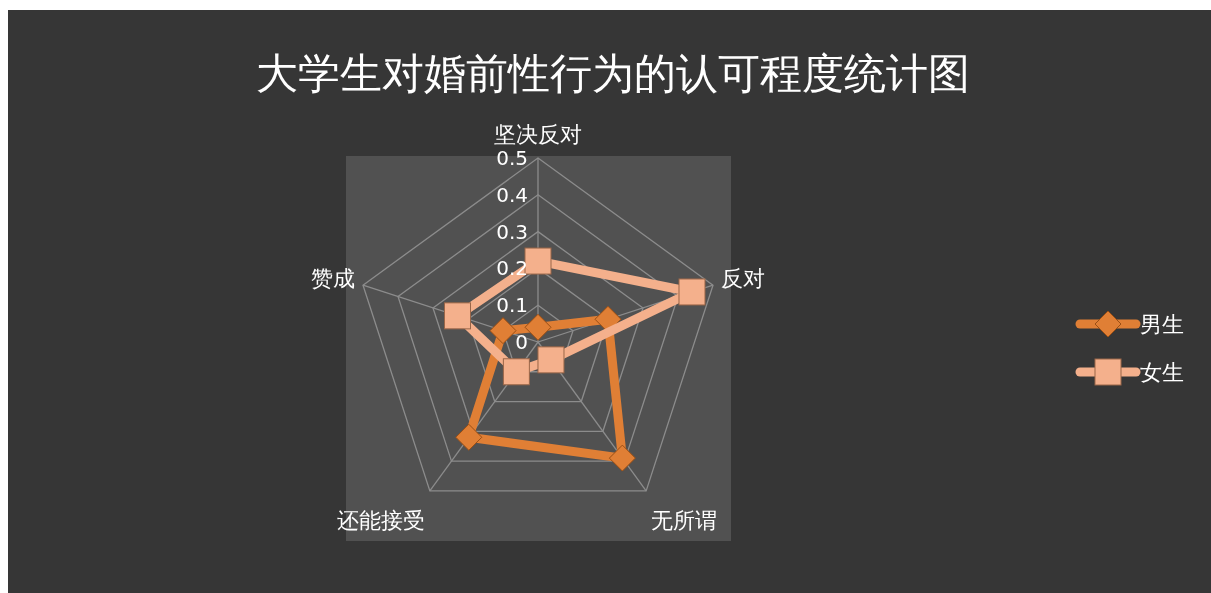 The width and height of the screenshot is (1211, 593). I want to click on y-tick-label: 0.4, so click(512, 194).